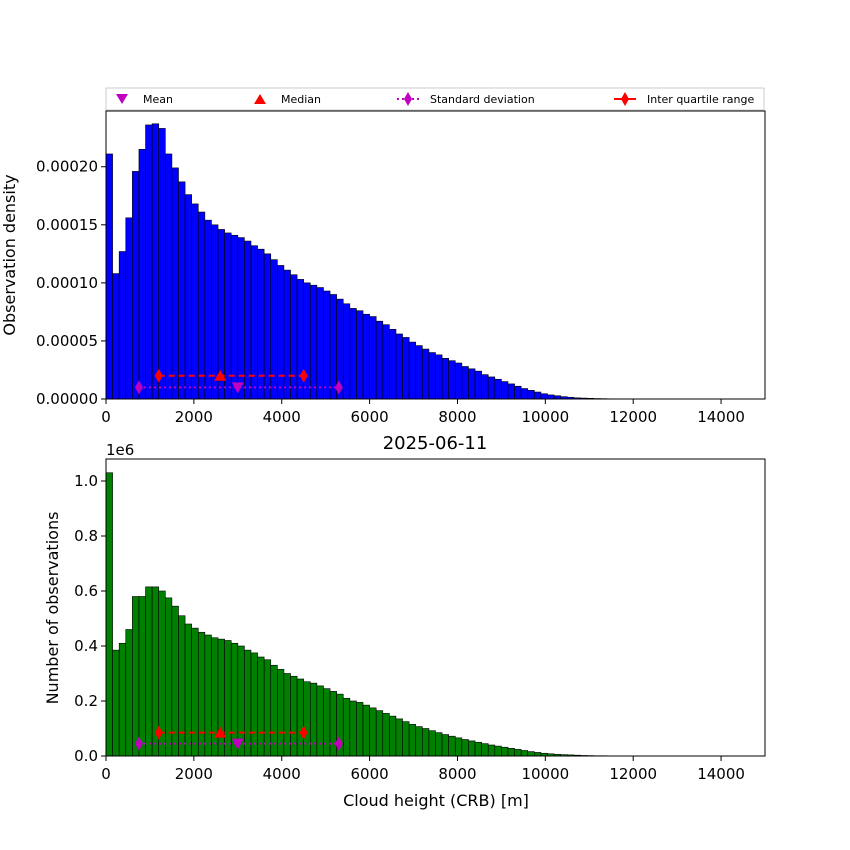 The height and width of the screenshot is (850, 850). What do you see at coordinates (67, 167) in the screenshot?
I see `density-y-tick-label: 0.00020` at bounding box center [67, 167].